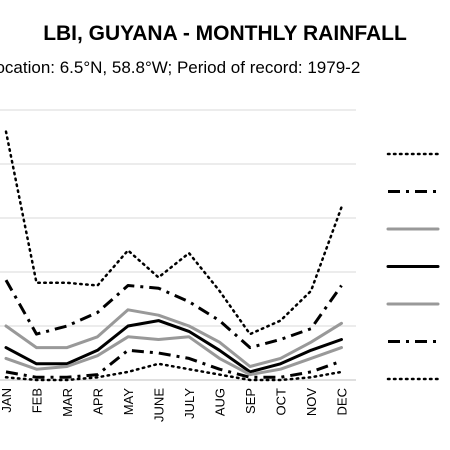  I want to click on x-tick-label: APR, so click(98, 401).